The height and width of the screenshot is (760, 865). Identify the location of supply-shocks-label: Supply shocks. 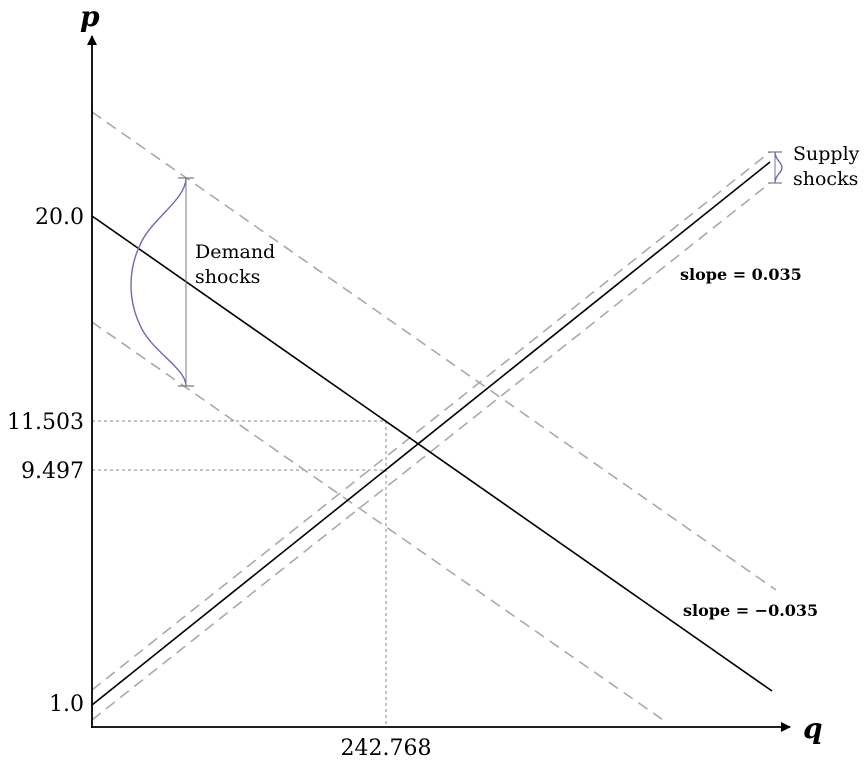
(829, 166).